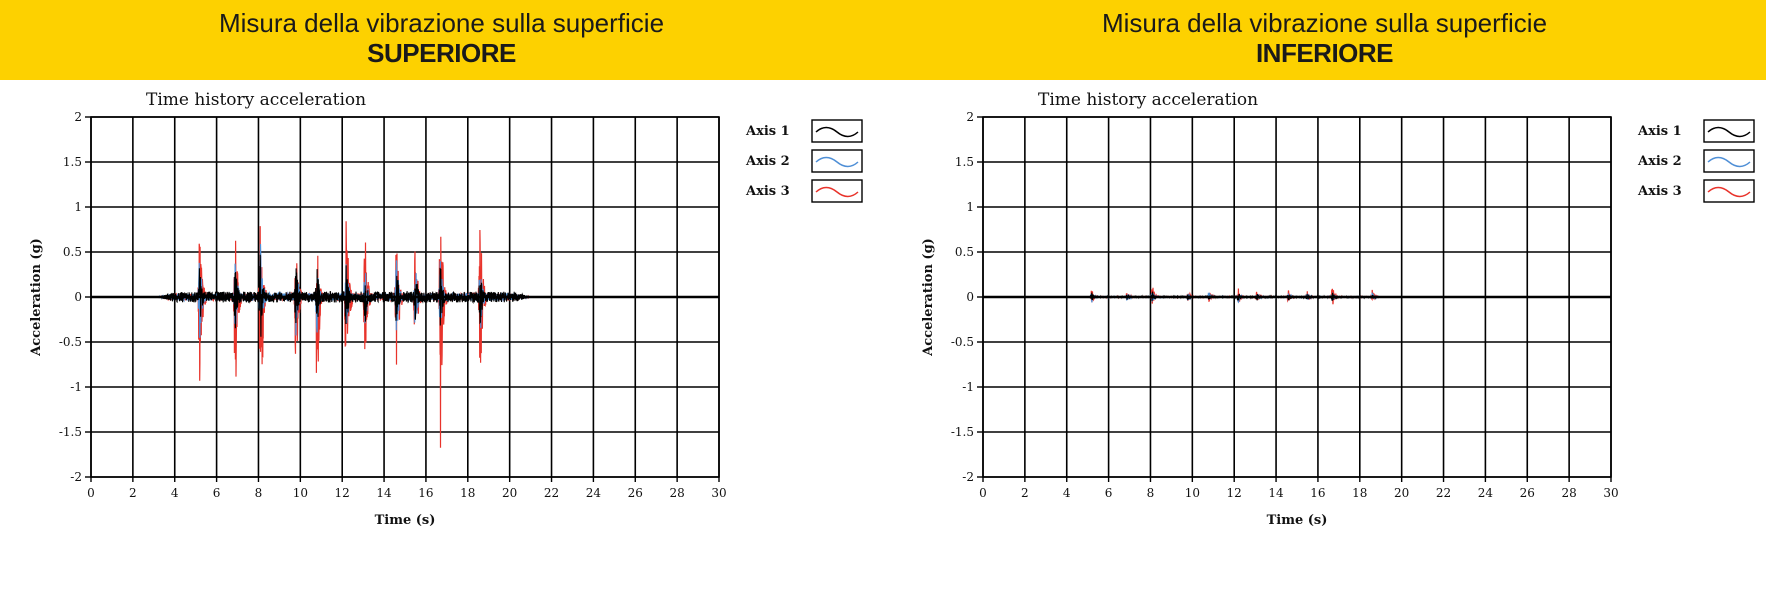 The width and height of the screenshot is (1766, 601). I want to click on banner-subtitle: INFERIORE, so click(1324, 53).